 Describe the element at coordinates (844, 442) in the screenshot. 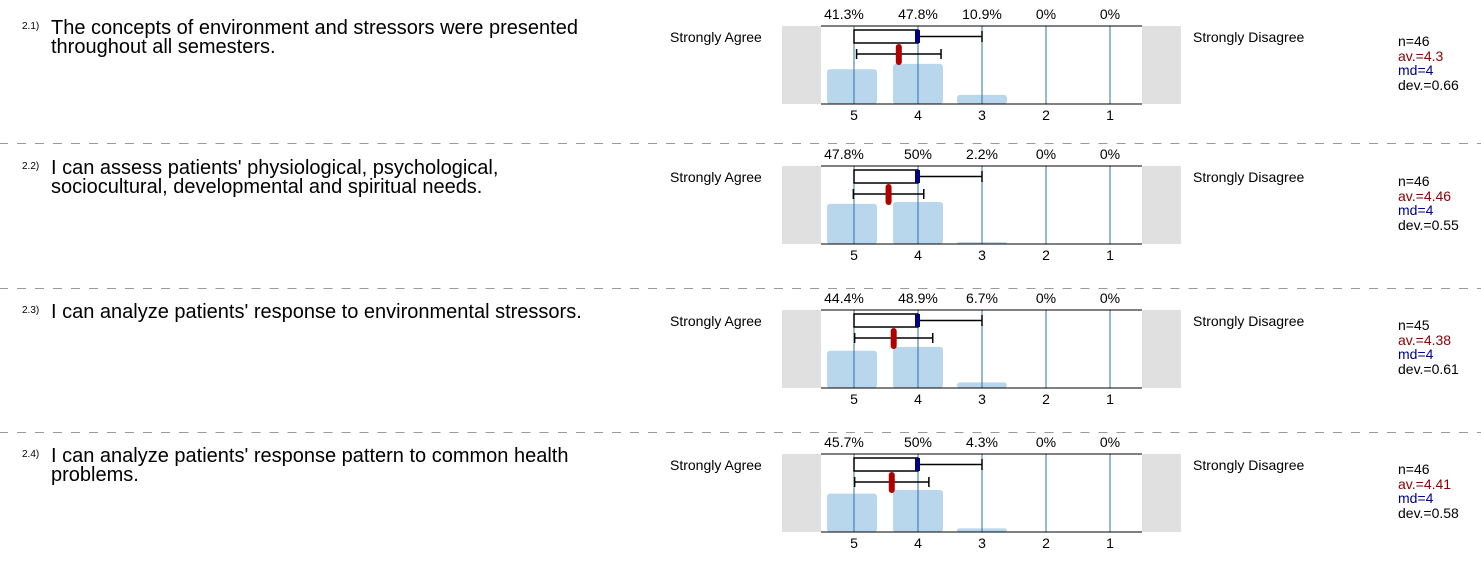

I see `percent-label: 45.7%` at that location.